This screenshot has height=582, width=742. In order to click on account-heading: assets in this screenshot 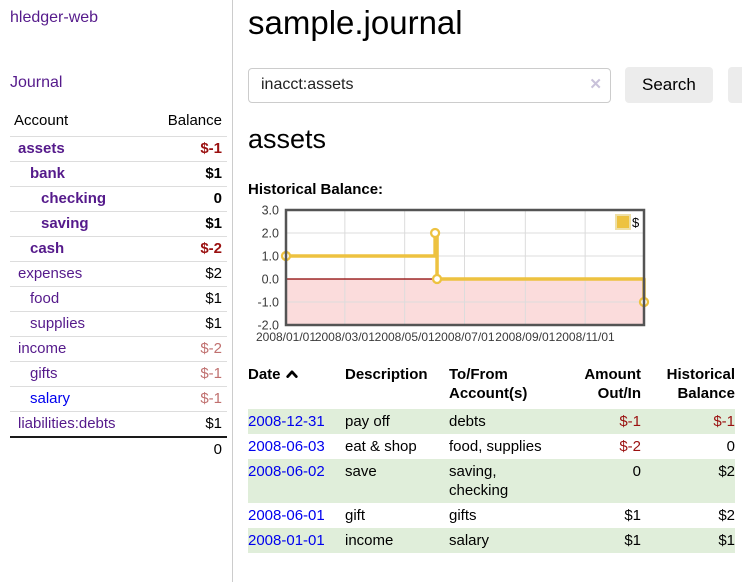, I will do `click(287, 139)`.